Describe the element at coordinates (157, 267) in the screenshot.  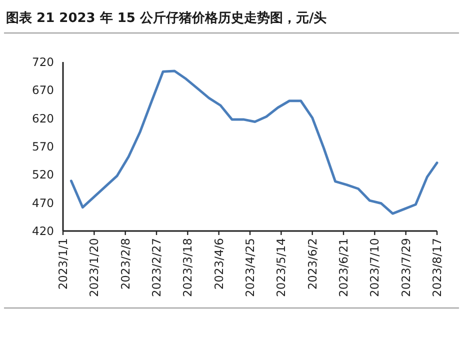
I see `x-tick-label: 2023/2/27` at that location.